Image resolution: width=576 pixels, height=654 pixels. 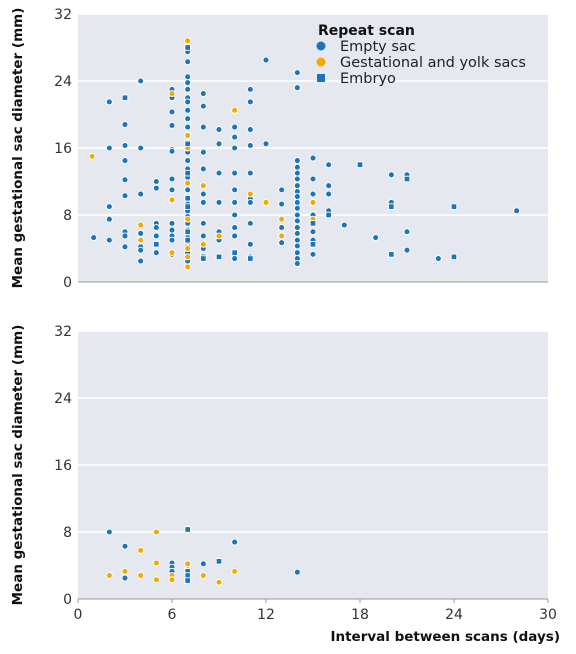 I want to click on bottom-x-tick-label: 18, so click(x=360, y=615).